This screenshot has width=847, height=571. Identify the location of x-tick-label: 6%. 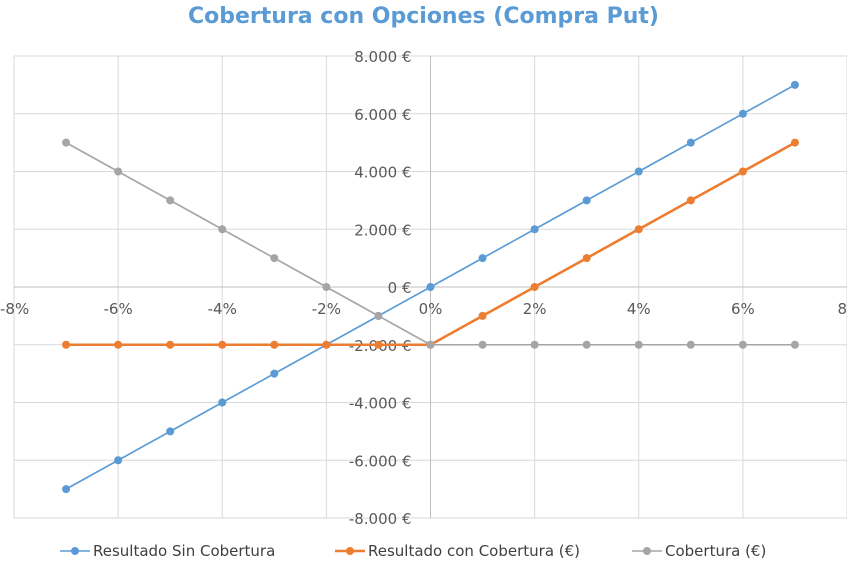
(743, 309).